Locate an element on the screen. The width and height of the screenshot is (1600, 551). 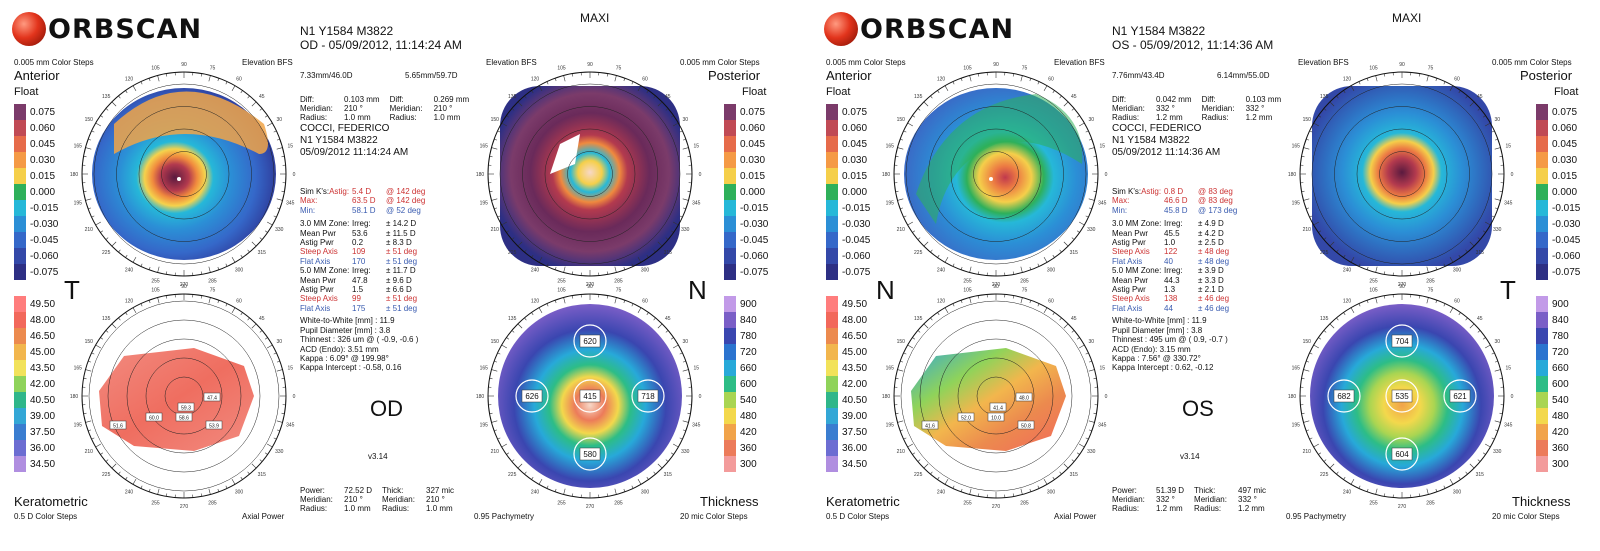
legend-value: 39.00 is located at coordinates (43, 416).